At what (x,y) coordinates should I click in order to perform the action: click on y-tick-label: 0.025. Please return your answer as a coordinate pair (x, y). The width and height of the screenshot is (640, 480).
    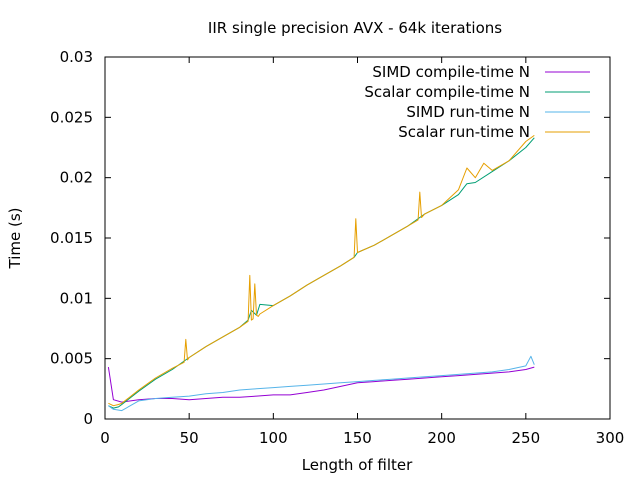
    Looking at the image, I should click on (71, 117).